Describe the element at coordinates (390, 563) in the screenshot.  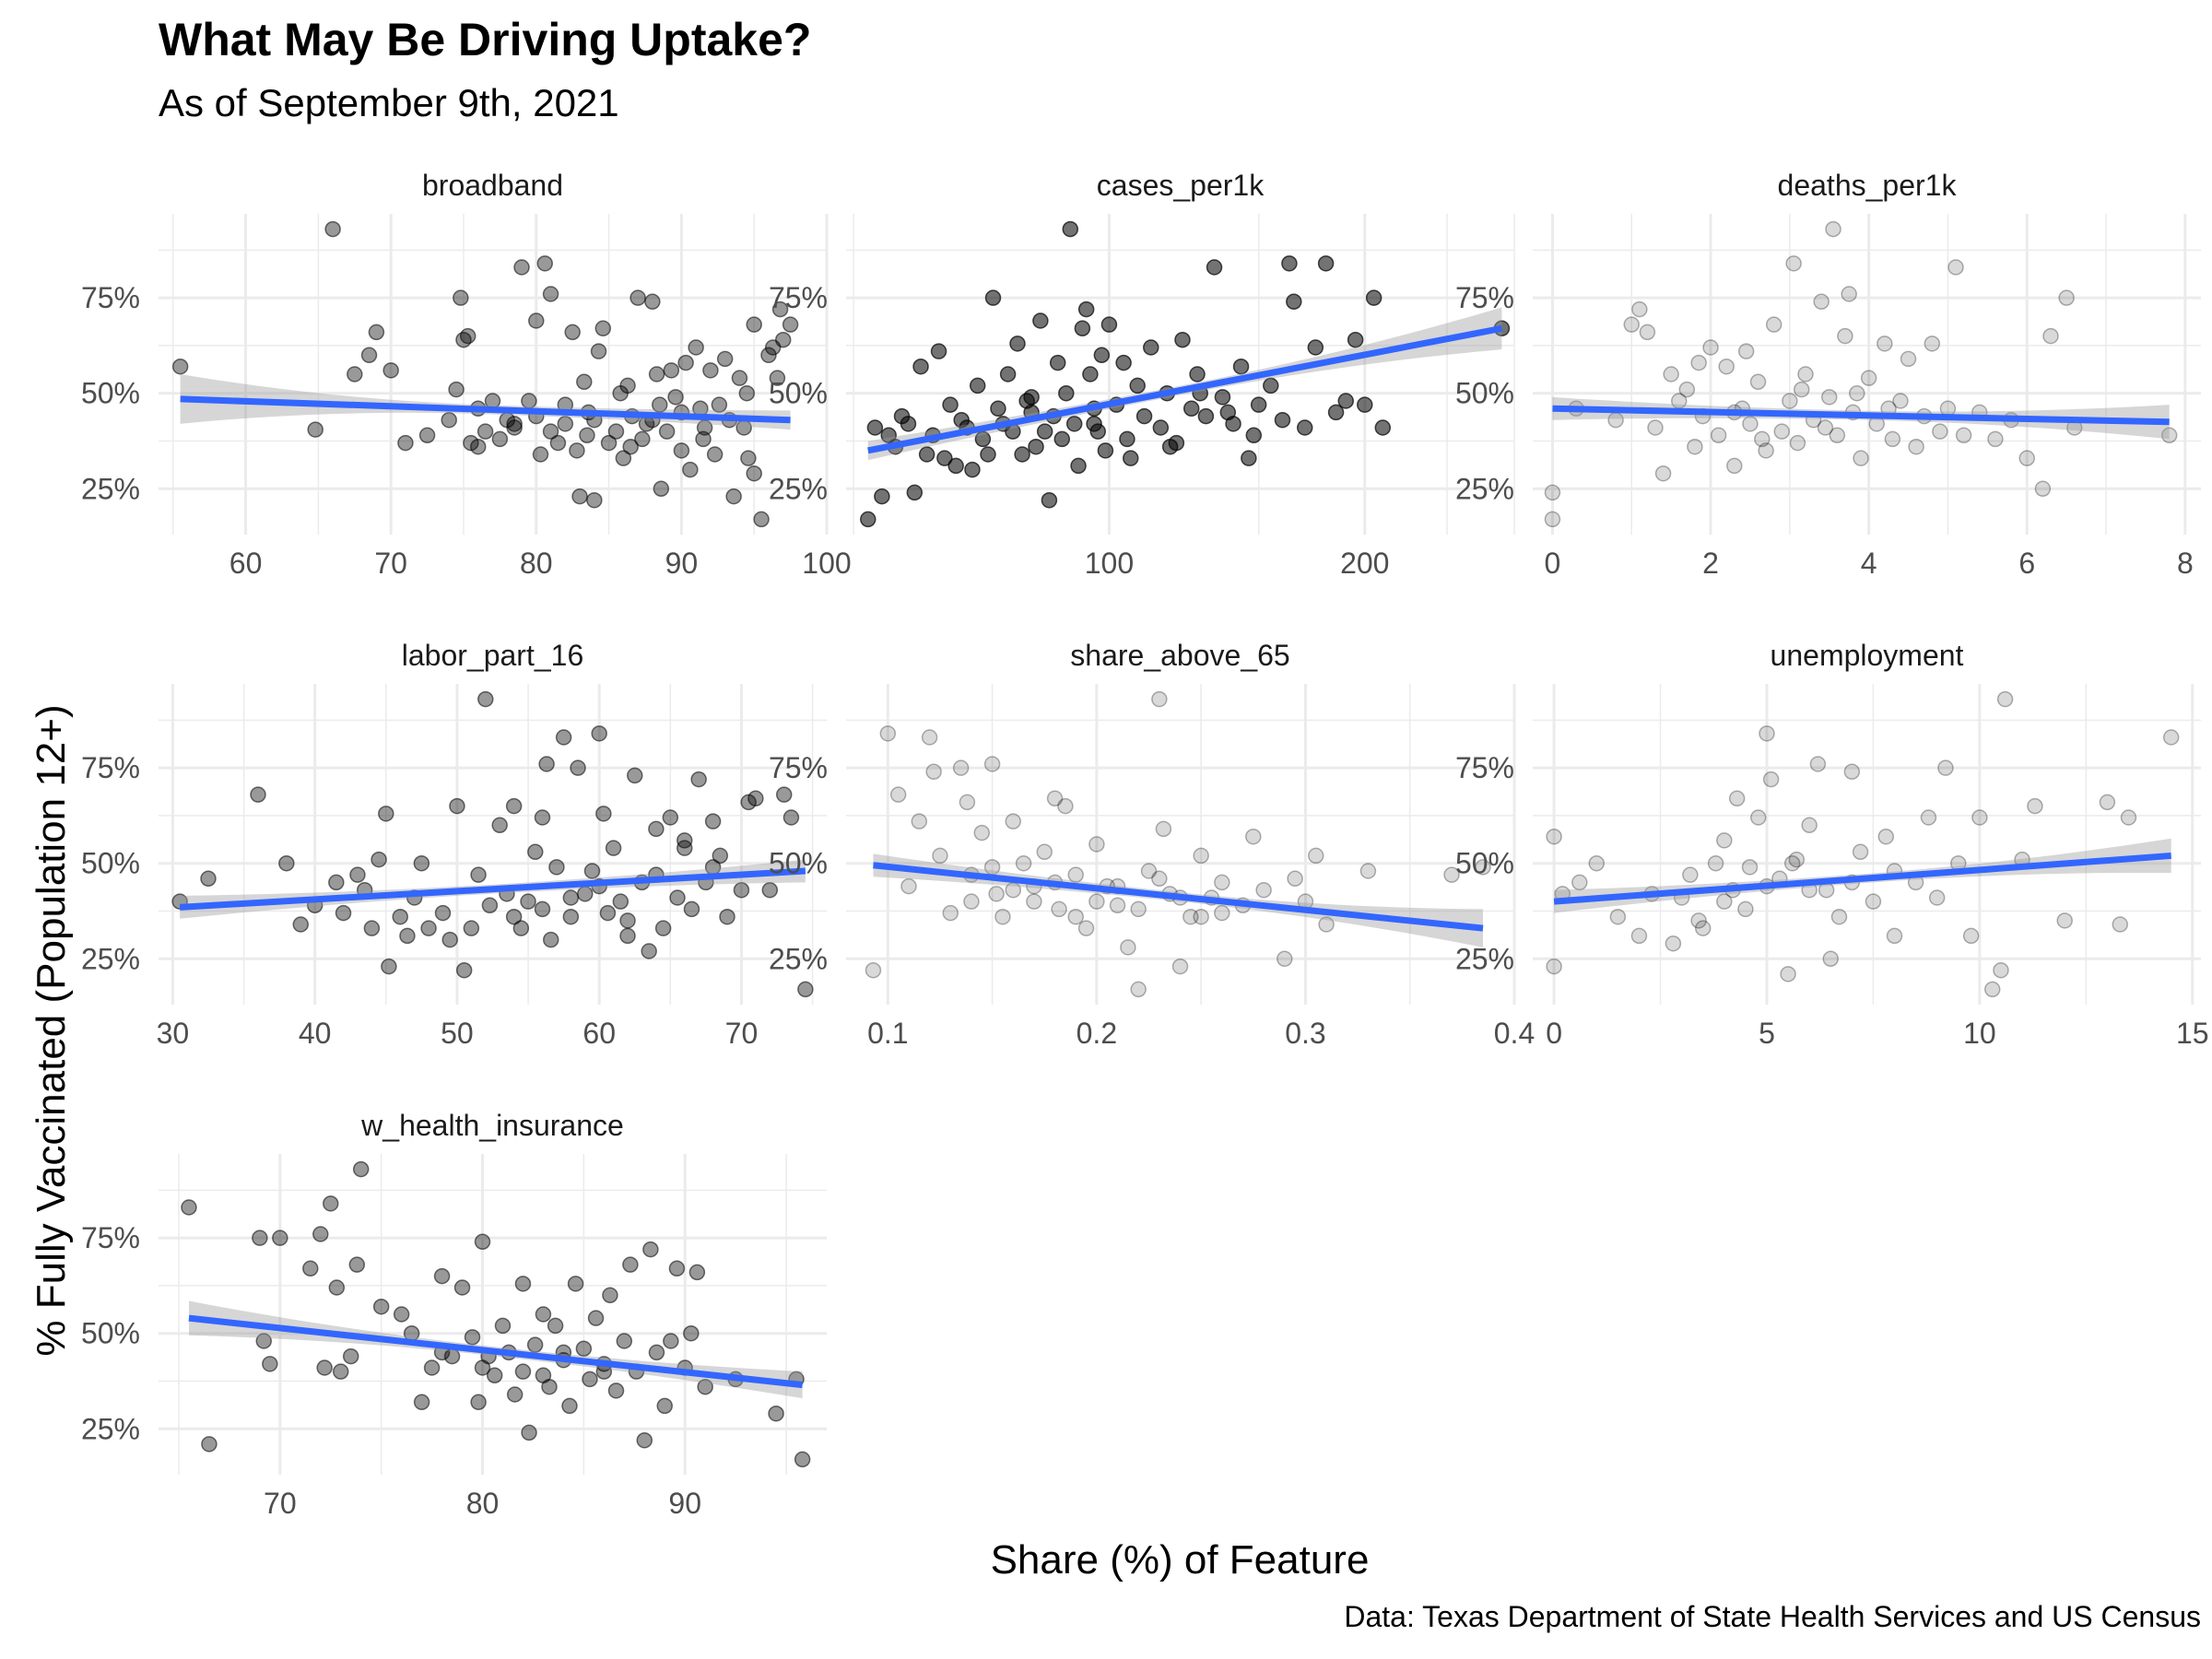
I see `x-tick-label: 70` at that location.